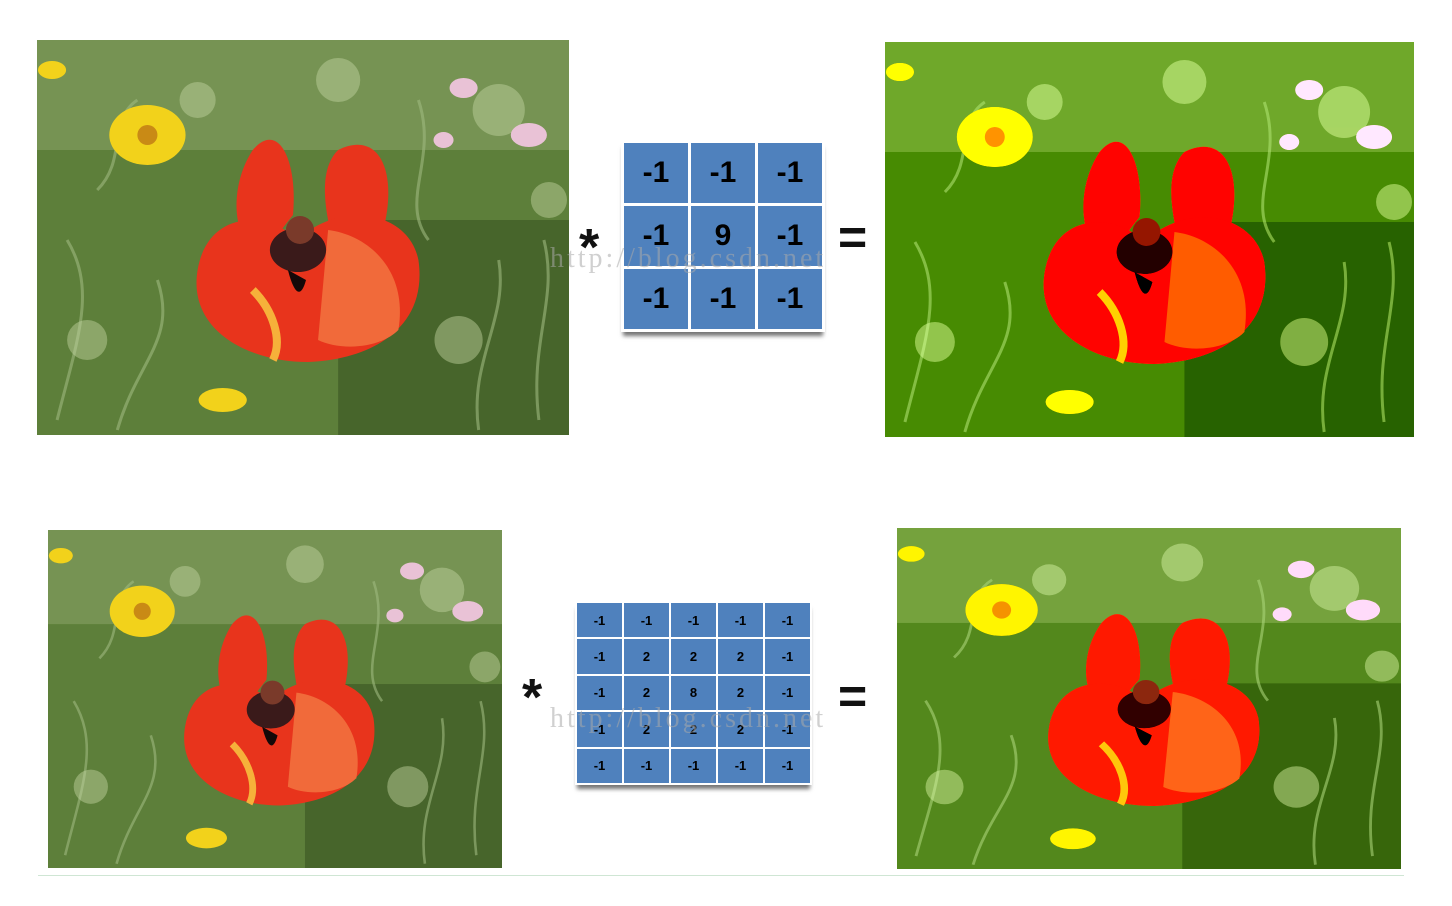 Image resolution: width=1452 pixels, height=906 pixels. I want to click on kernel-3x3: -1 -1 -1 -1 9 -1 -1 -1 -1, so click(723, 236).